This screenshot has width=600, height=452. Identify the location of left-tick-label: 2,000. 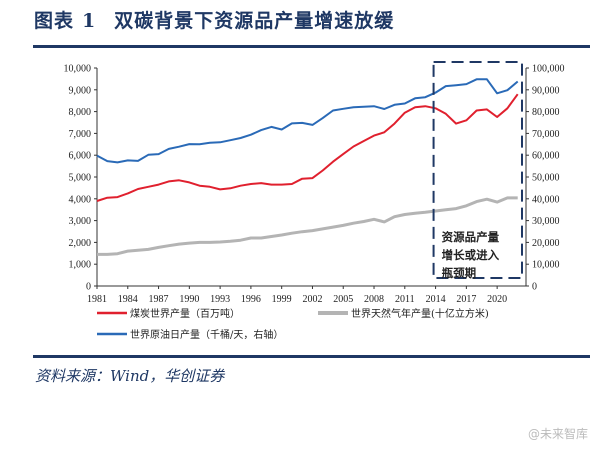
(80, 243).